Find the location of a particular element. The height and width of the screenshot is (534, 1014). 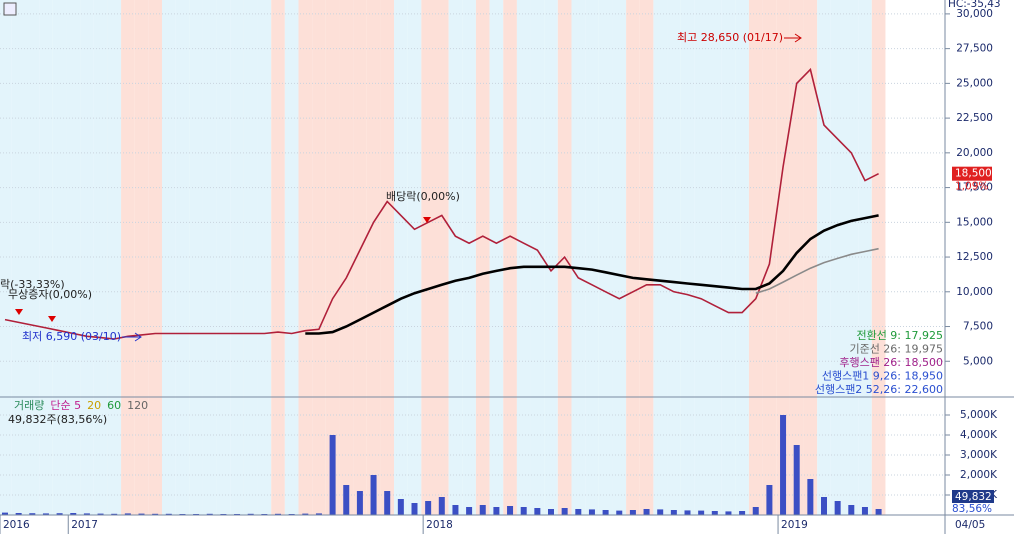

y-tick-label: 17,500 is located at coordinates (974, 188).